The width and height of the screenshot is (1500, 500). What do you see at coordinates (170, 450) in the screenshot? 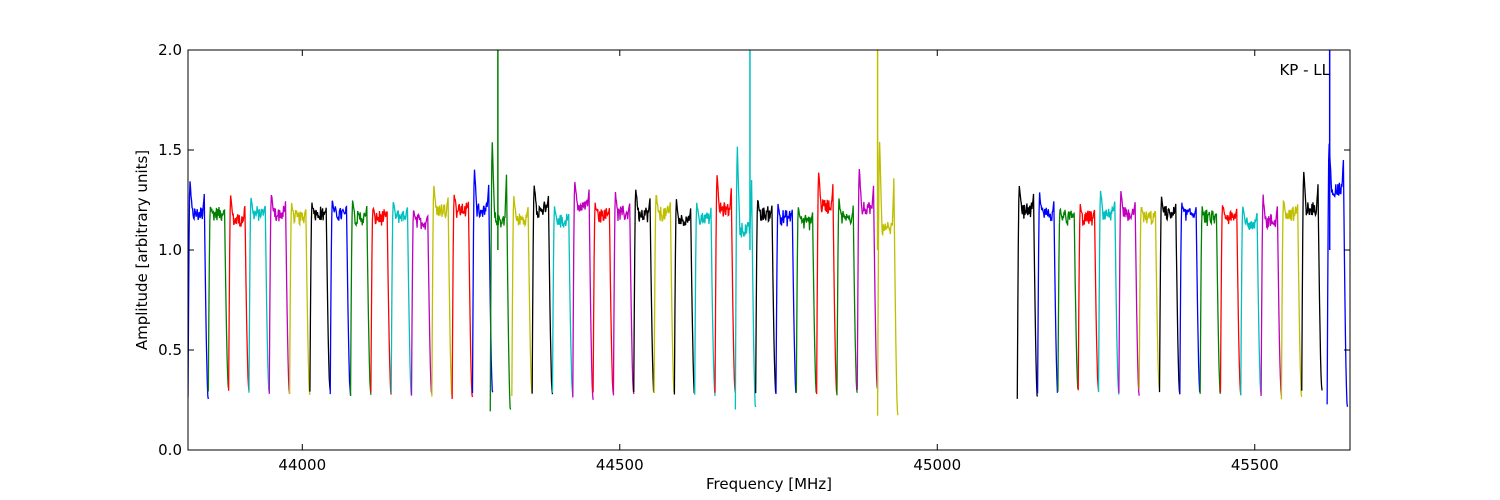
I see `y-tick-label: 0.0` at bounding box center [170, 450].